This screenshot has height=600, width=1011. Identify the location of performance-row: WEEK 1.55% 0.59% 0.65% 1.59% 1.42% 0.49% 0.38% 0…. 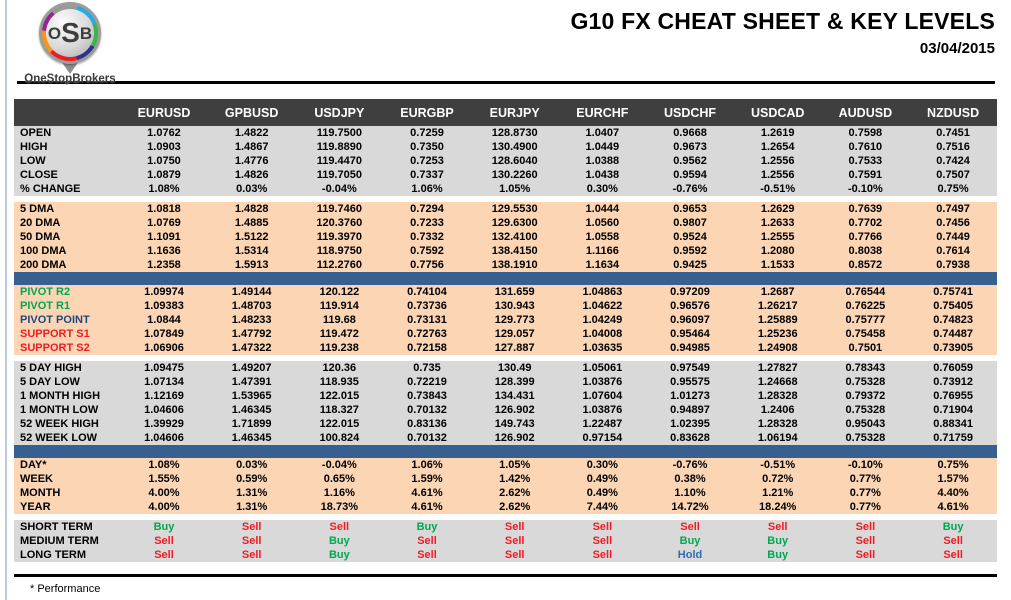
(505, 479).